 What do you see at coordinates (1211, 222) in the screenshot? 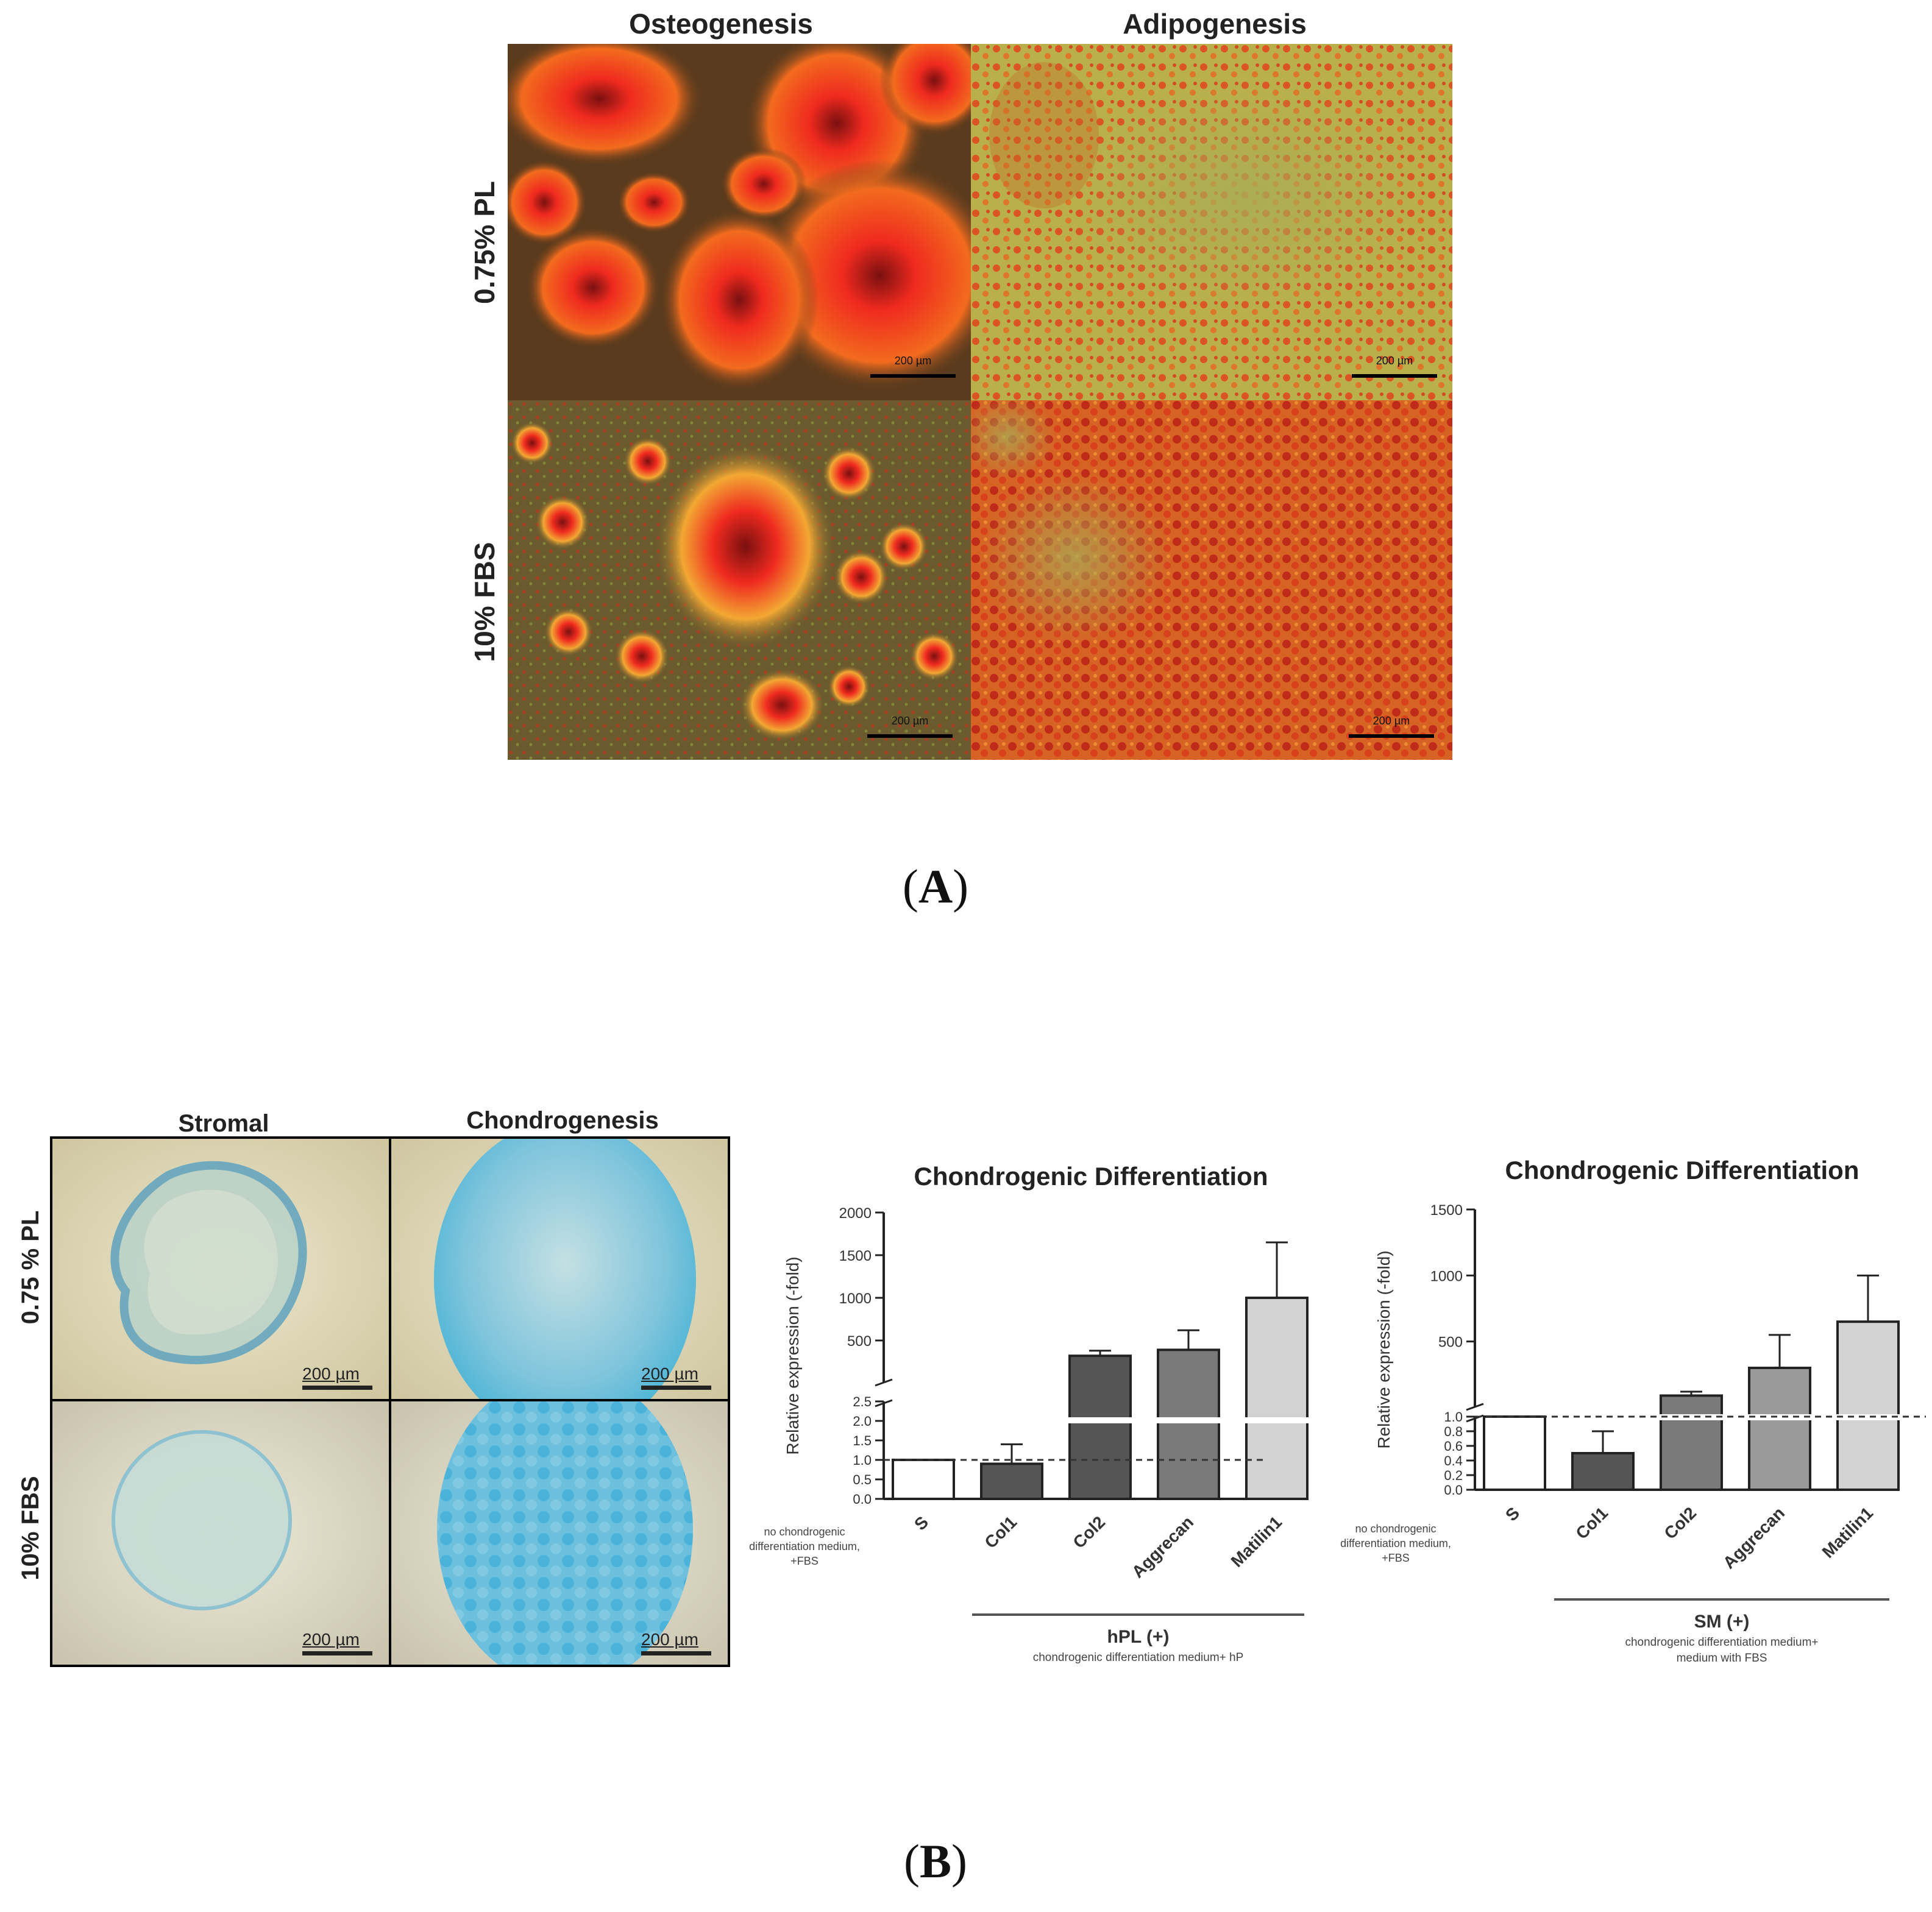
I see `micrograph-adipo-pl: 200 µm` at bounding box center [1211, 222].